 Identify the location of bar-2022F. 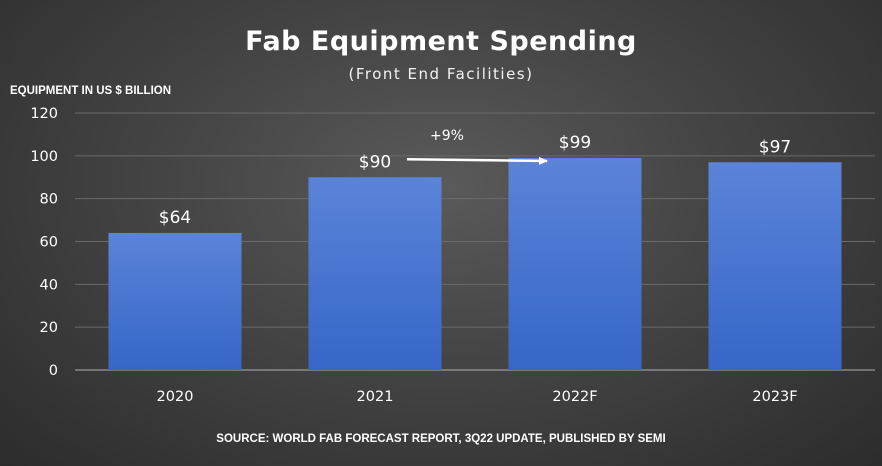
(575, 263).